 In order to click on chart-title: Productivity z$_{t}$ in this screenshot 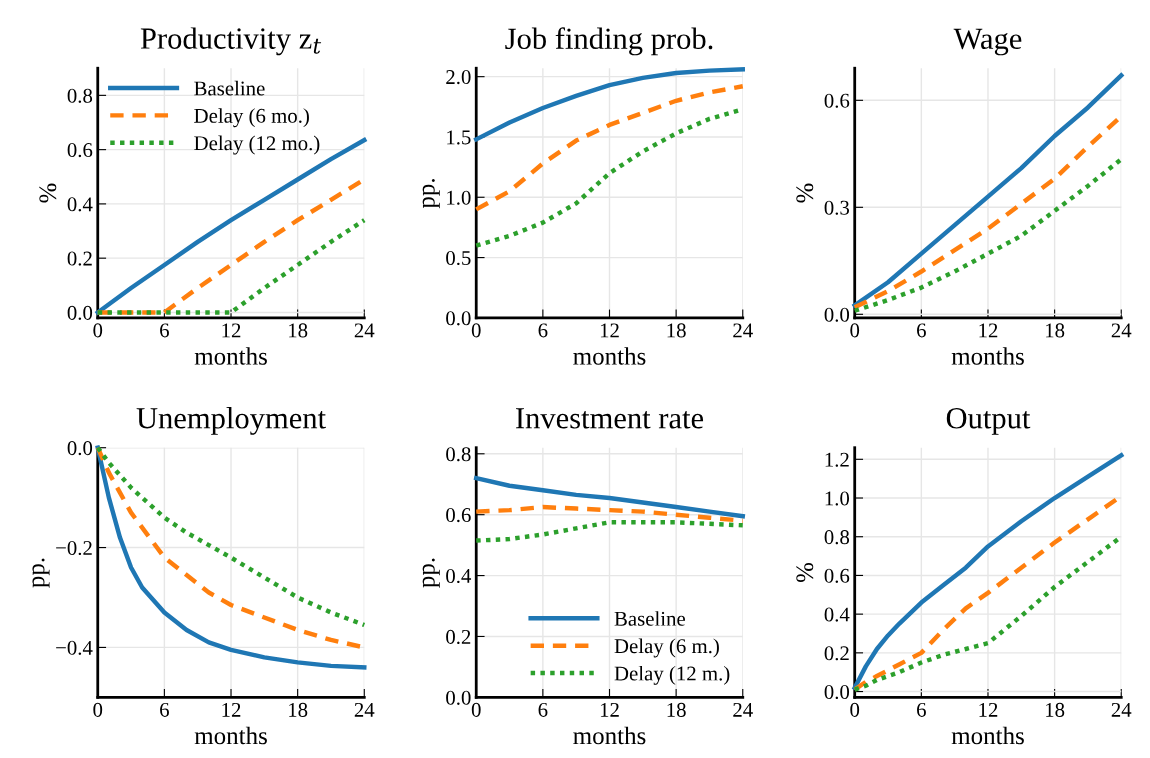, I will do `click(231, 41)`.